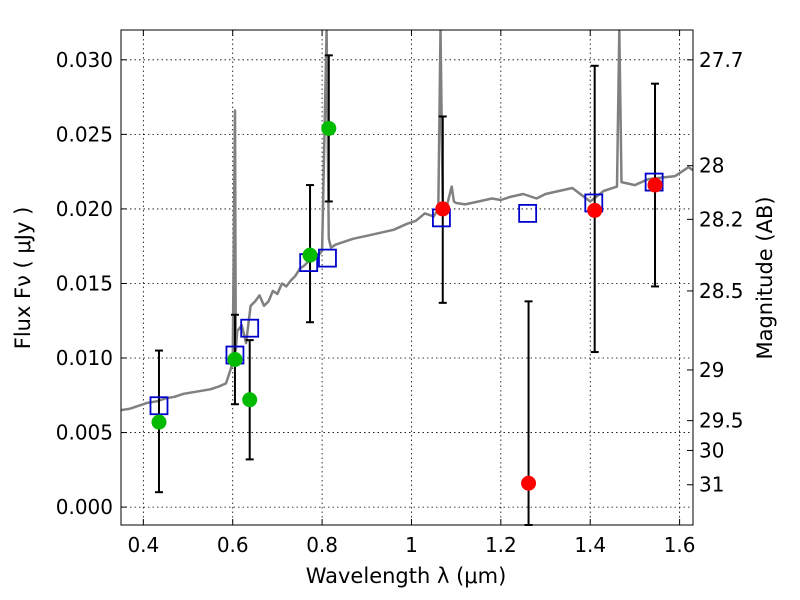 The height and width of the screenshot is (600, 800). What do you see at coordinates (765, 277) in the screenshot?
I see `y2-axis-title: Magnitude (AB)` at bounding box center [765, 277].